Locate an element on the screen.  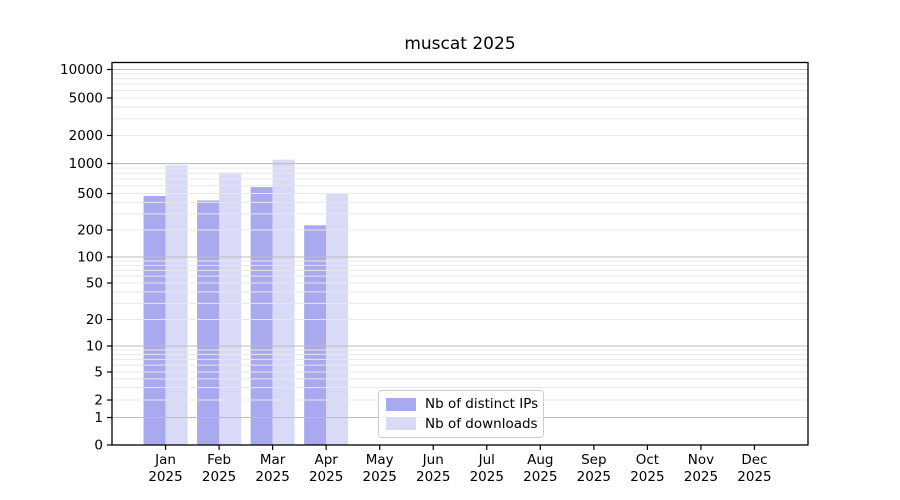
bar-distinct-ips-feb is located at coordinates (208, 322).